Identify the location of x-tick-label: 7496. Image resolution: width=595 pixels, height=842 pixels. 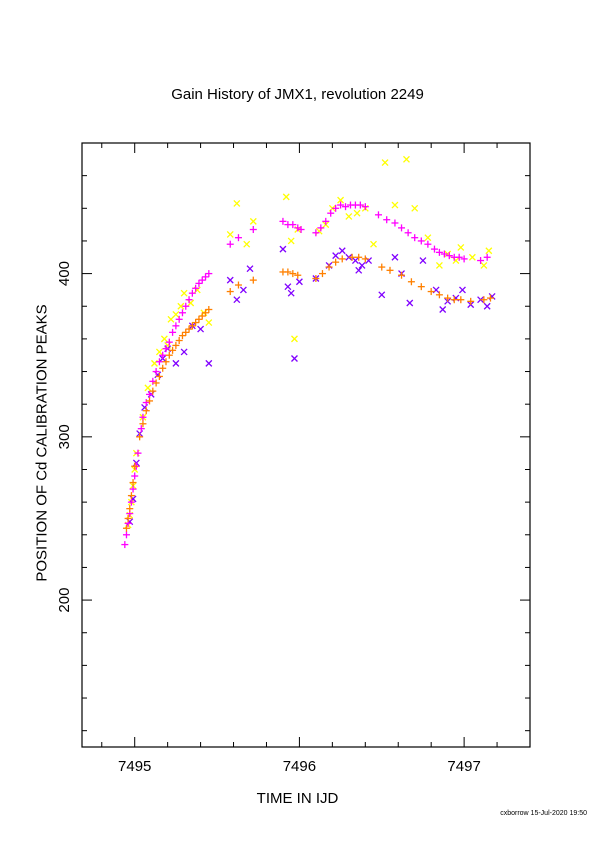
(299, 766).